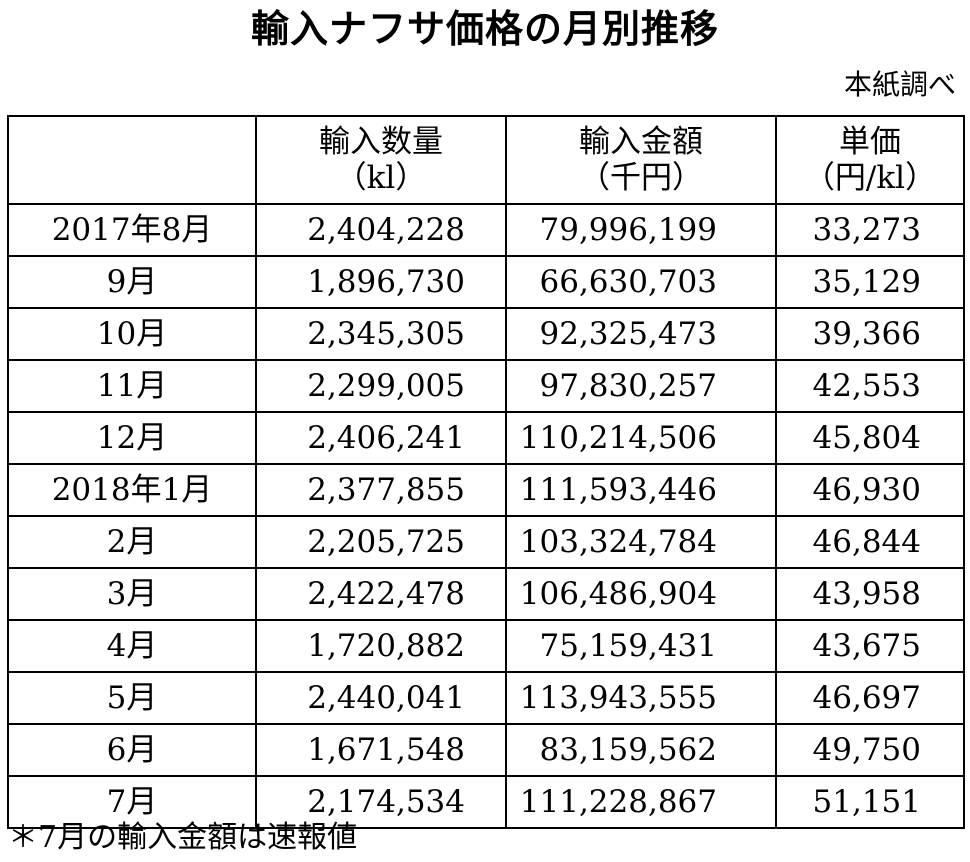  Describe the element at coordinates (870, 542) in the screenshot. I see `cell-price: 46,844` at that location.